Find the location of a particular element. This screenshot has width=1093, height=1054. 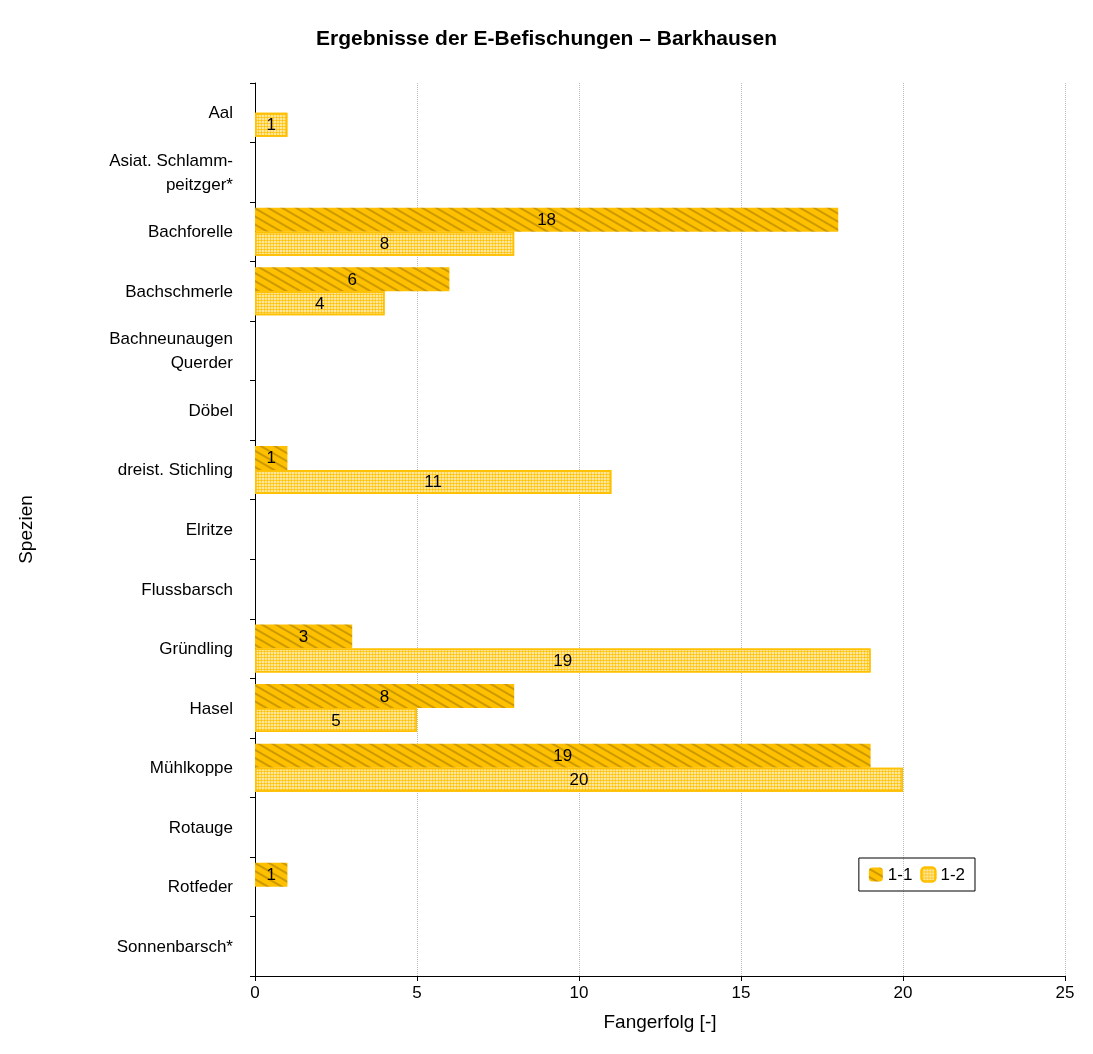

y-tick-label: Döbel is located at coordinates (210, 410).